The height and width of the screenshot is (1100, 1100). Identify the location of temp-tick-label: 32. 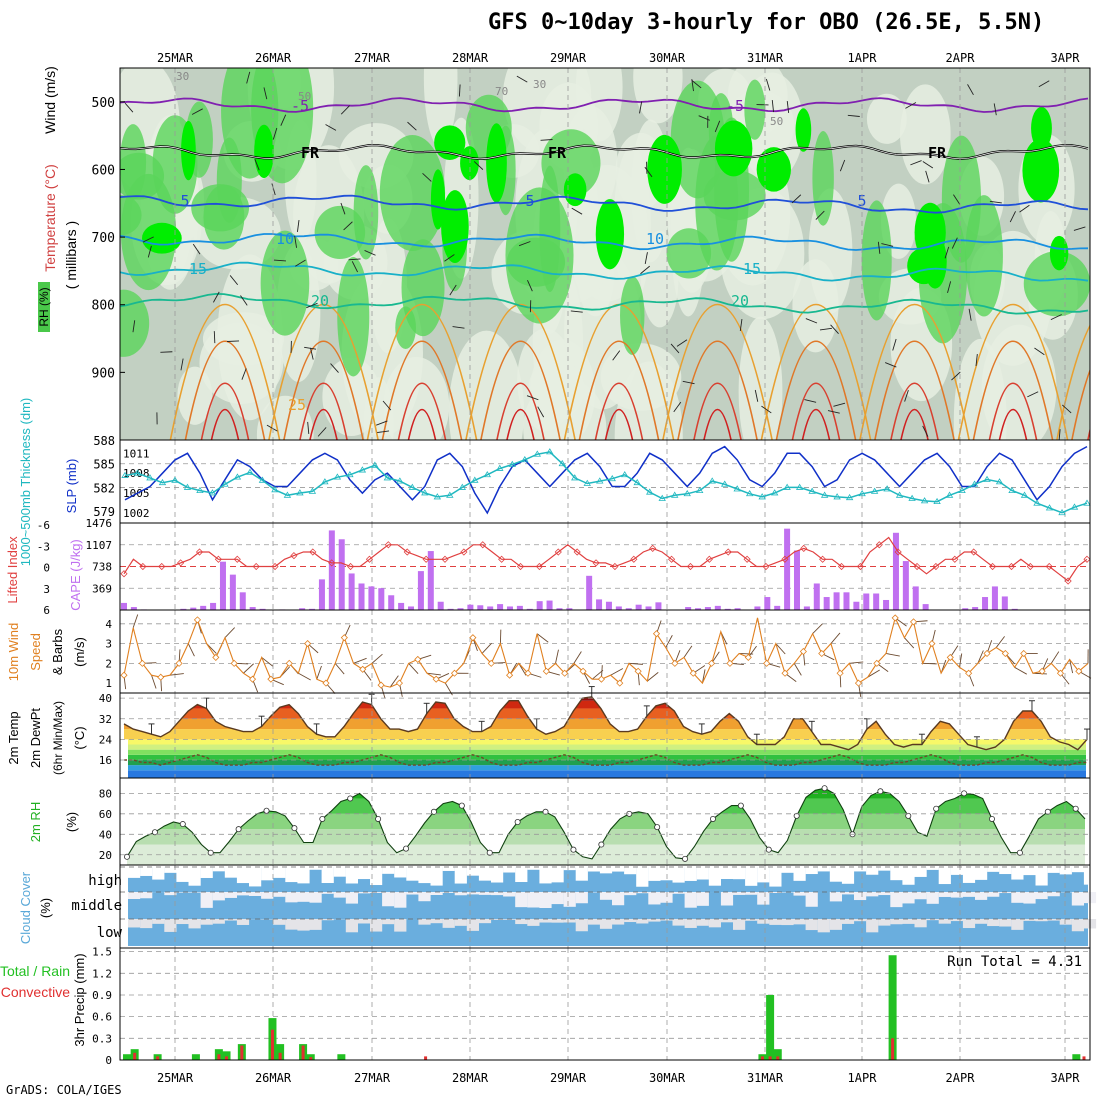
(105, 719).